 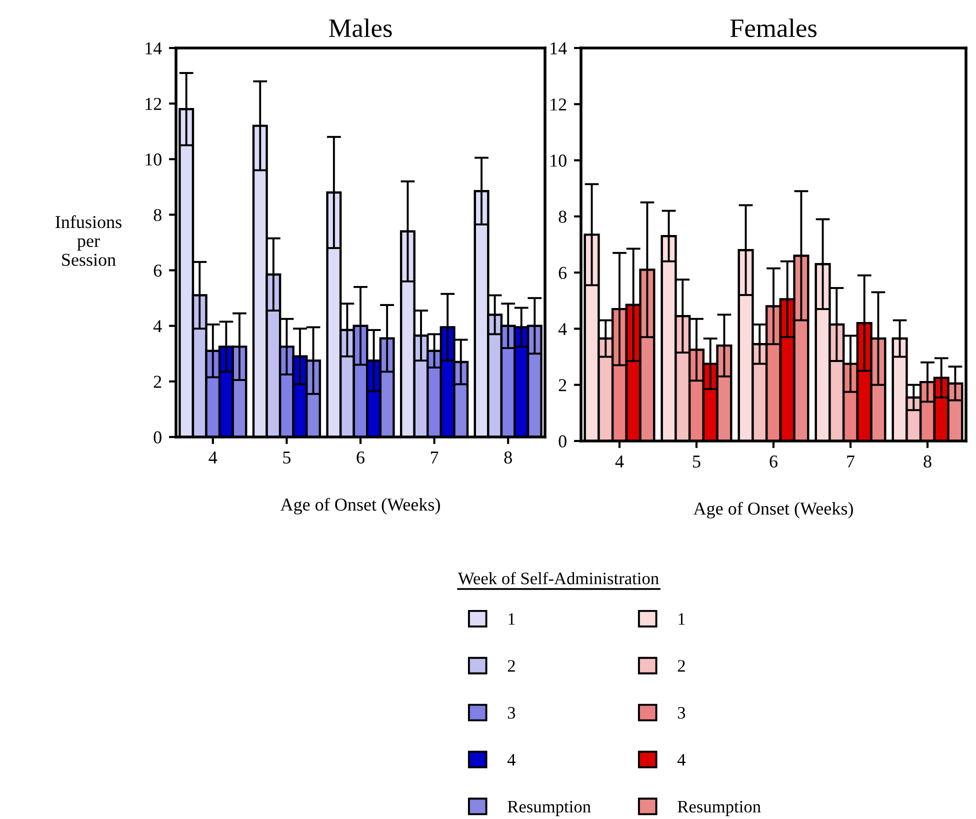 What do you see at coordinates (773, 28) in the screenshot?
I see `chart-title: Females` at bounding box center [773, 28].